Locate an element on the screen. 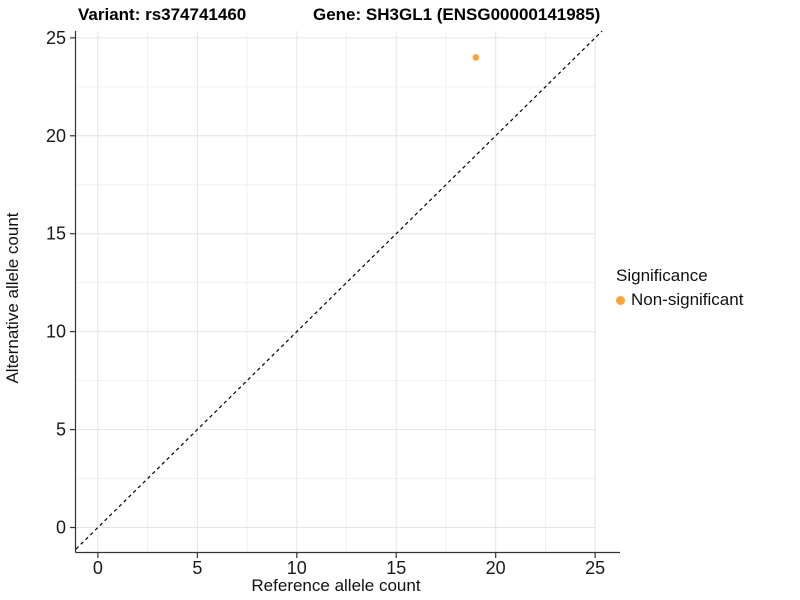  x-tick-label: 10 is located at coordinates (297, 568).